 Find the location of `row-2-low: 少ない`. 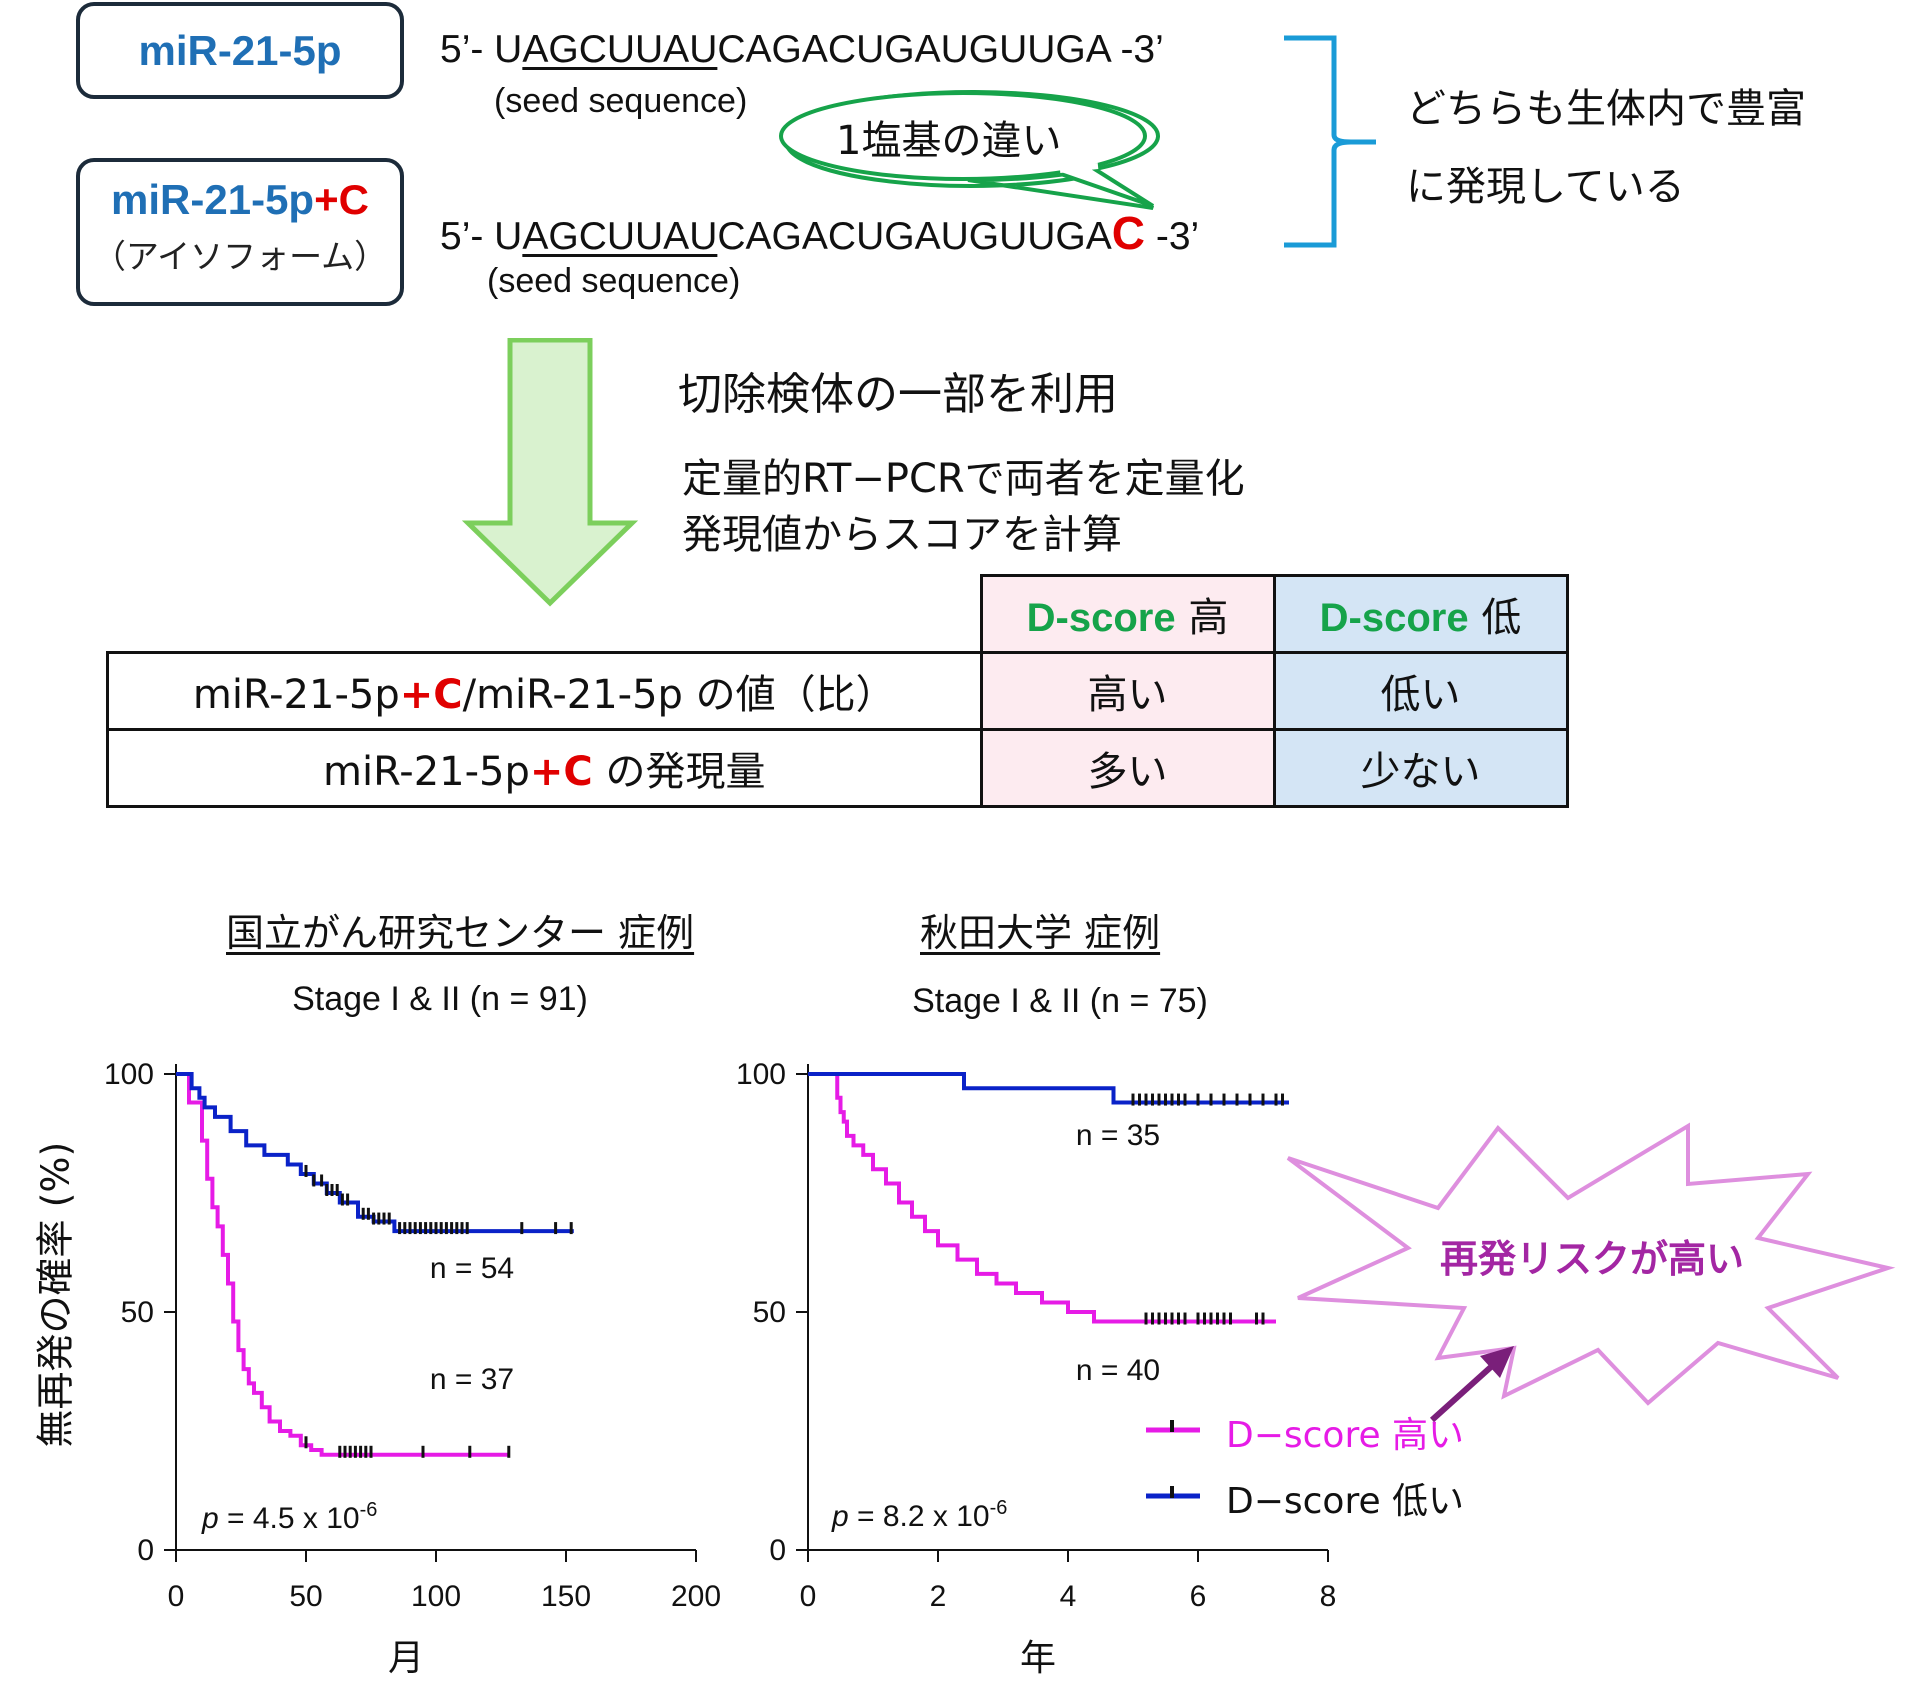

row-2-low: 少ない is located at coordinates (1420, 768).